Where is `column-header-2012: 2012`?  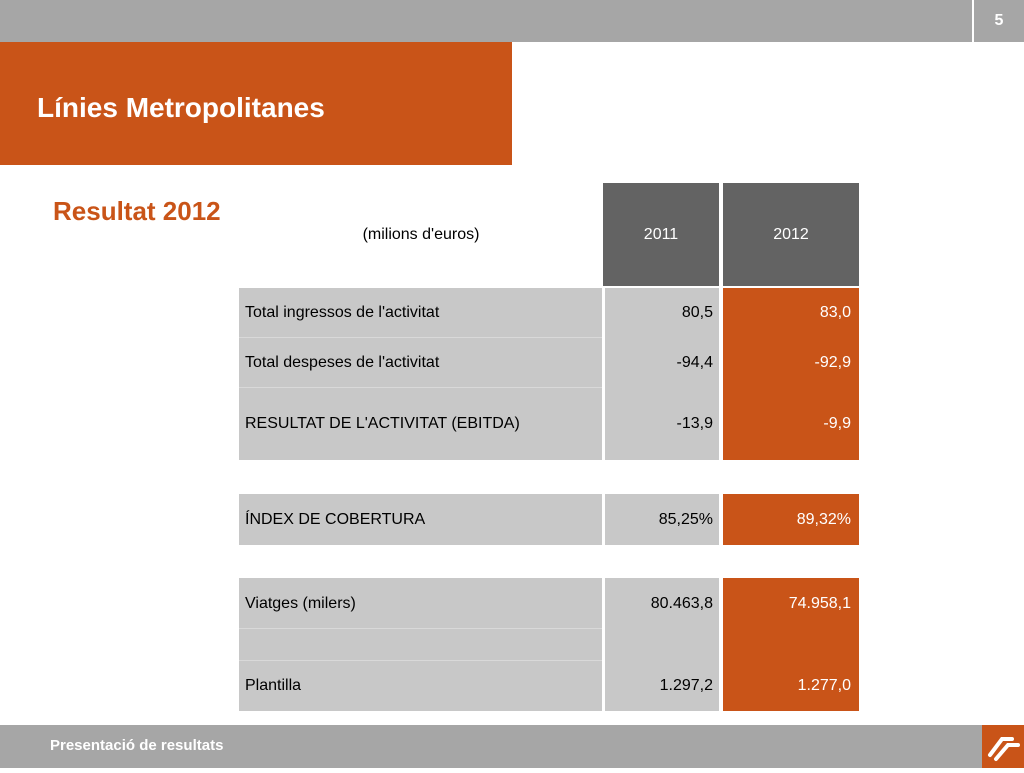
column-header-2012: 2012 is located at coordinates (791, 234).